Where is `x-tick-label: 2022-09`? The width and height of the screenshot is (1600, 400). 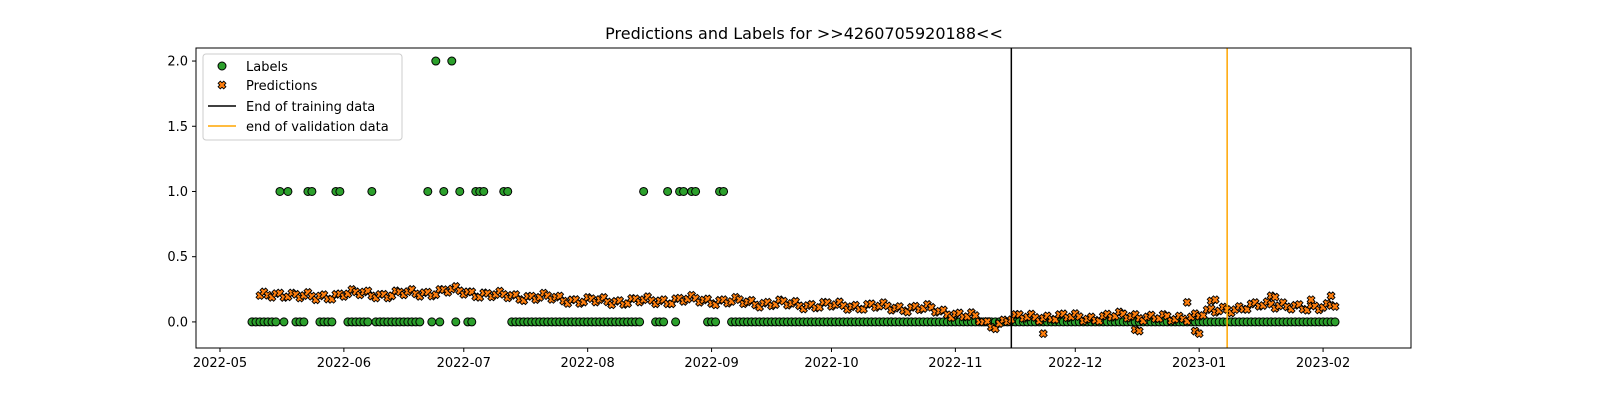
x-tick-label: 2022-09 is located at coordinates (711, 363).